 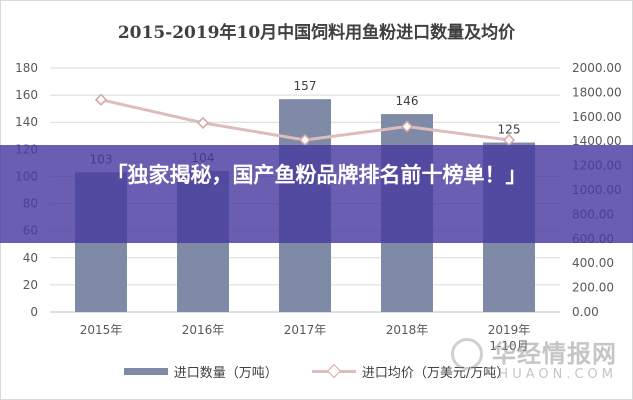 I want to click on right-tick-label: 1600.00, so click(x=597, y=117).